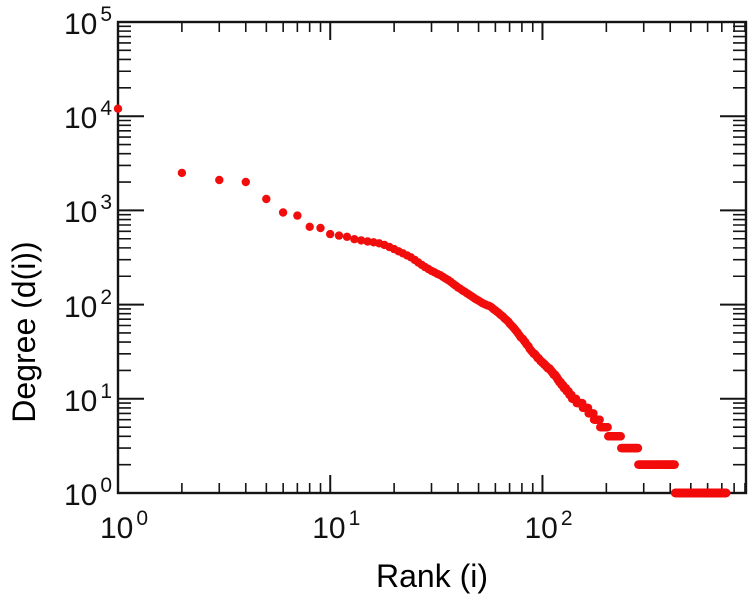 This screenshot has height=600, width=756. I want to click on y-axis-label: Degree (d(i)), so click(24, 332).